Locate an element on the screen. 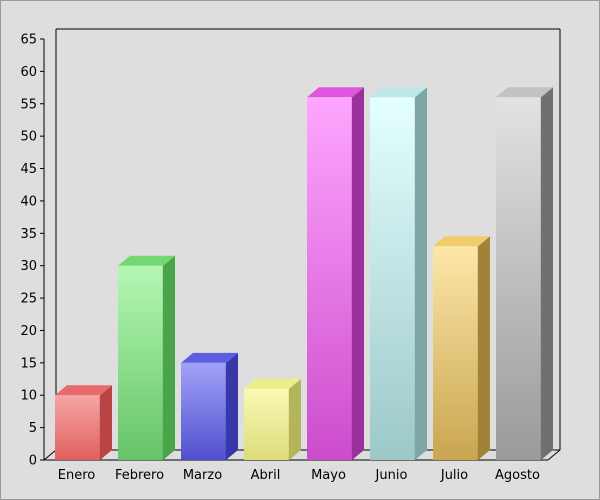  y-tick-label: 20 is located at coordinates (28, 331).